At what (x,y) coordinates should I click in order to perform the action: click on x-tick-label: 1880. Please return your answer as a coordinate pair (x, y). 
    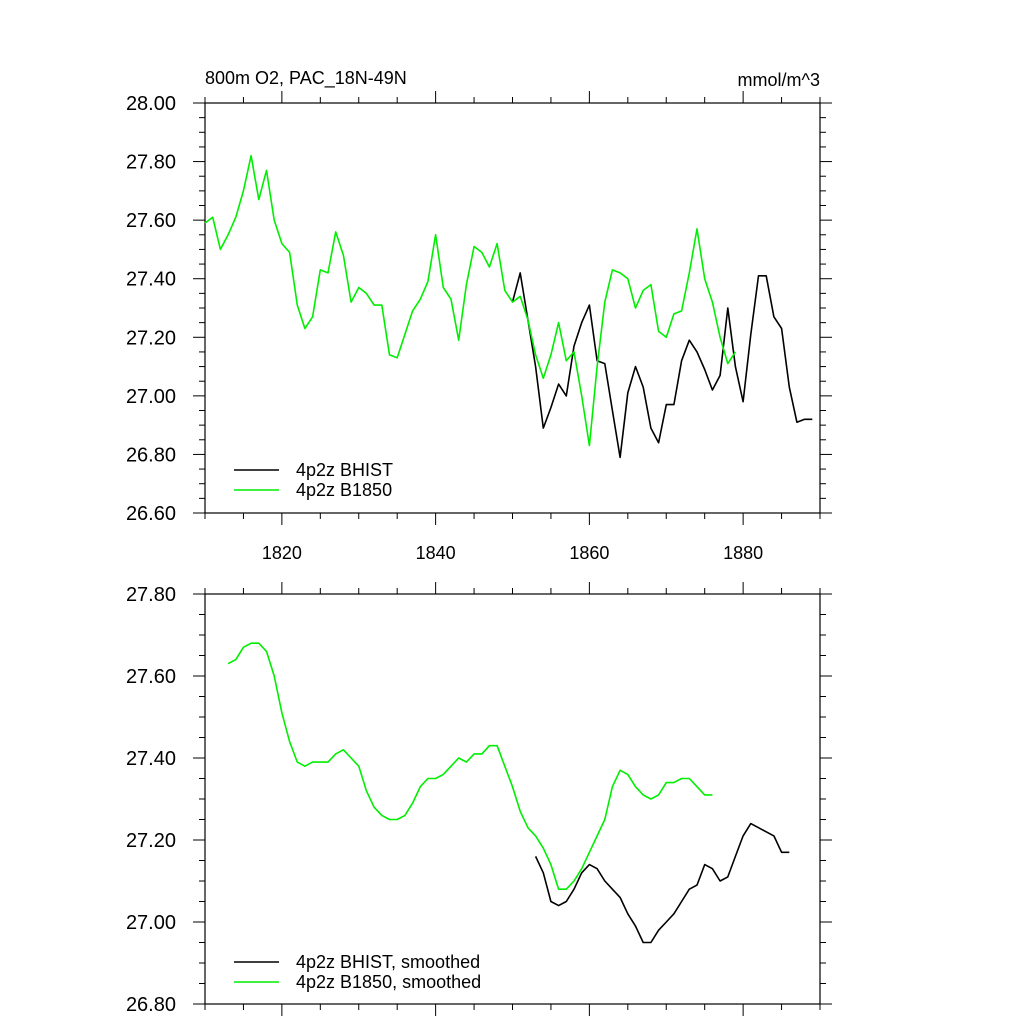
    Looking at the image, I should click on (743, 553).